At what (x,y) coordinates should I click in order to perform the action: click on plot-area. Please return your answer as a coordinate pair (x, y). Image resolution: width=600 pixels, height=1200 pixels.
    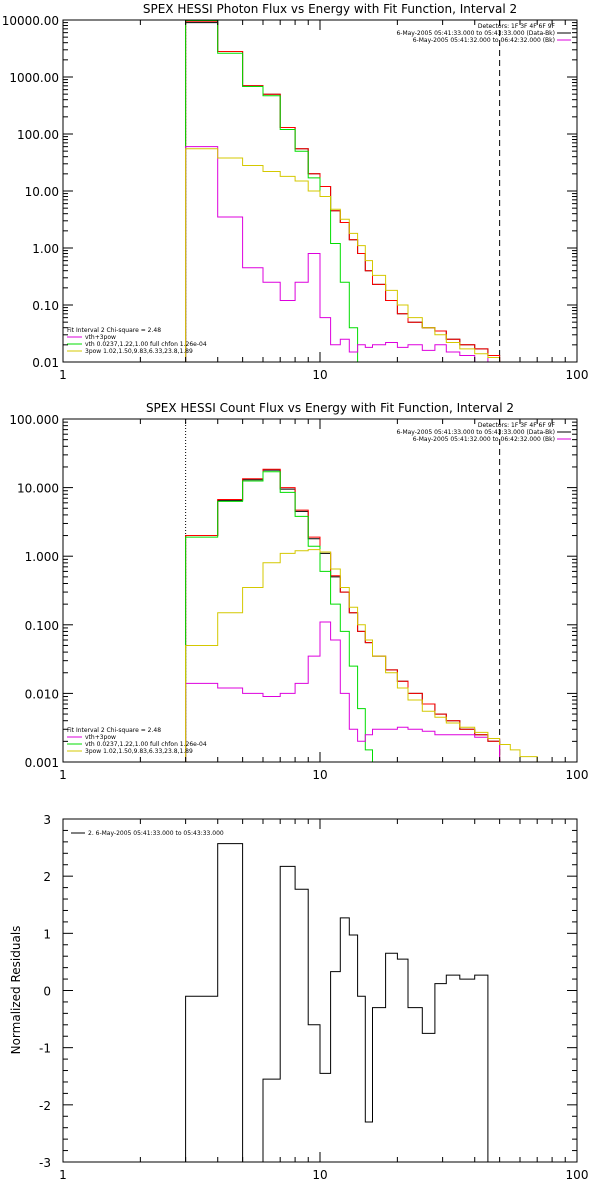
    Looking at the image, I should click on (337, 1002).